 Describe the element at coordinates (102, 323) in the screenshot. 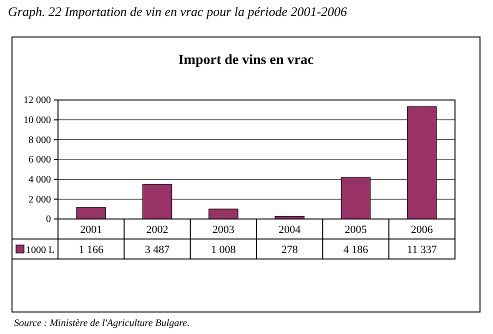

I see `source-note: Source : Ministère de l'Agriculture Bulgare.` at that location.